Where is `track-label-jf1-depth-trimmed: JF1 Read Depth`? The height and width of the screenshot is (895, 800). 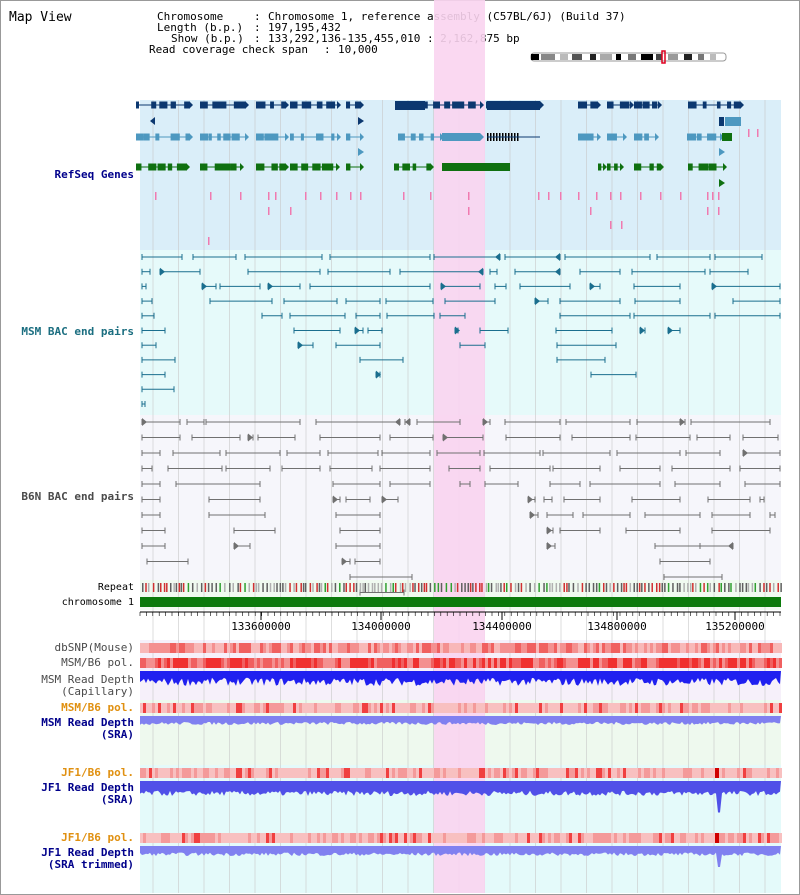 track-label-jf1-depth-trimmed: JF1 Read Depth is located at coordinates (87, 852).